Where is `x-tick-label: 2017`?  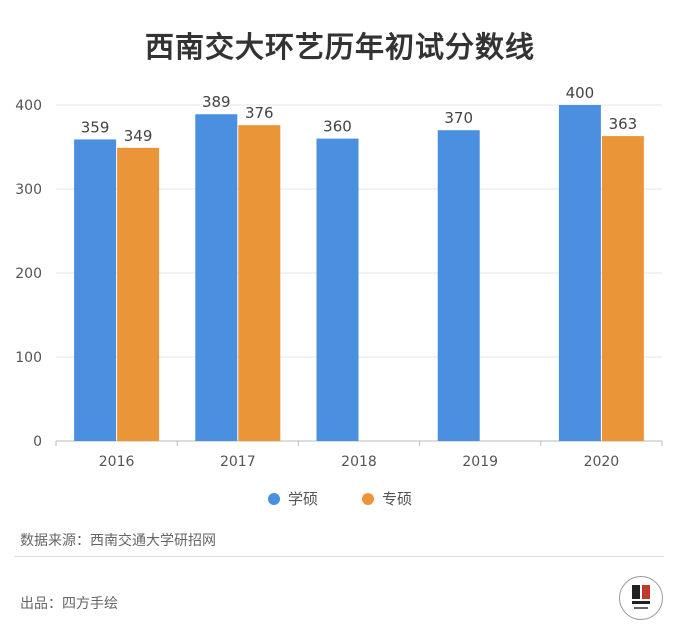 x-tick-label: 2017 is located at coordinates (238, 462).